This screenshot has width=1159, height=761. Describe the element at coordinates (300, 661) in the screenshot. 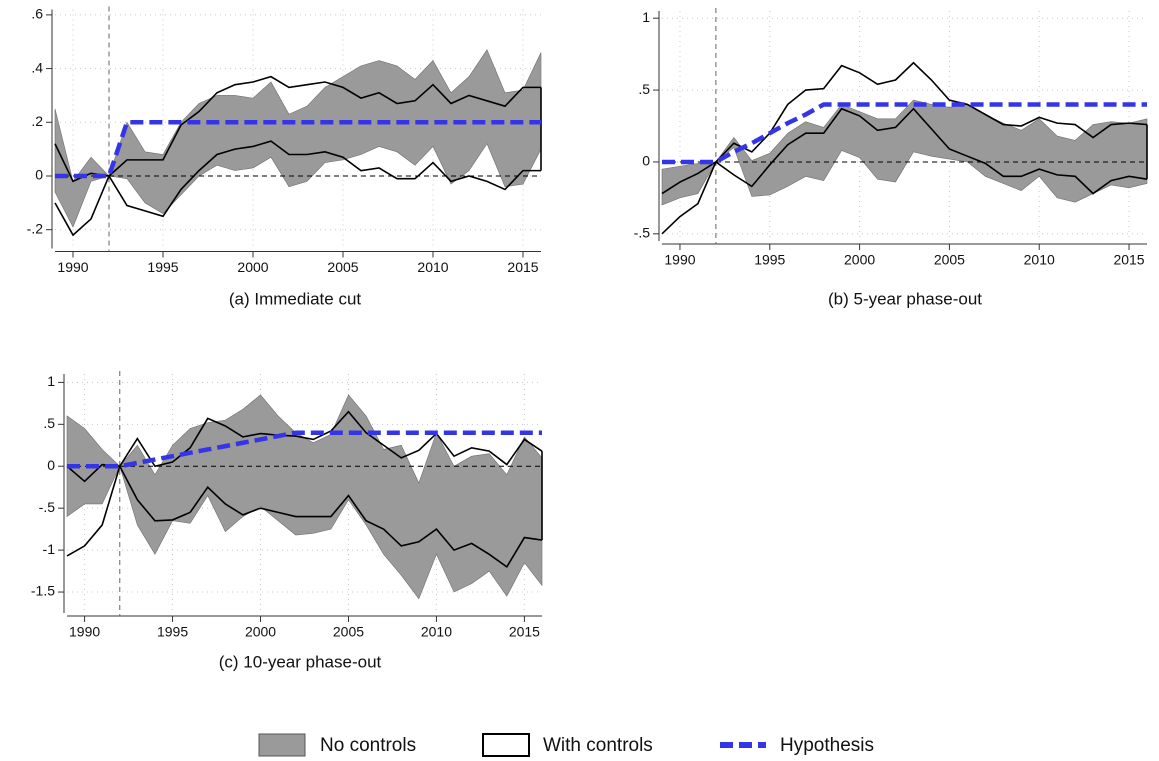

I see `caption: (c) 10-year phase-out` at that location.